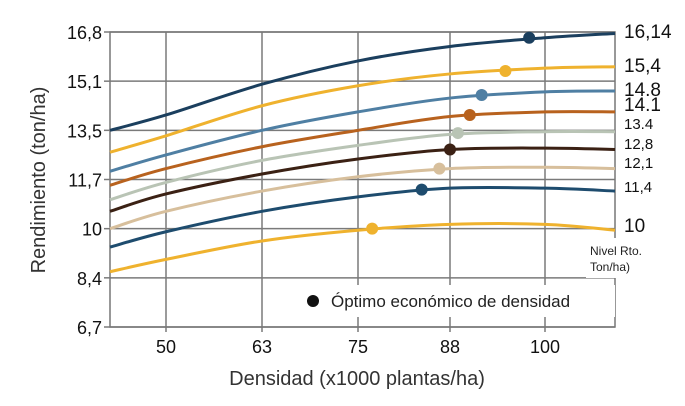  I want to click on x-tick-label: 63, so click(262, 347).